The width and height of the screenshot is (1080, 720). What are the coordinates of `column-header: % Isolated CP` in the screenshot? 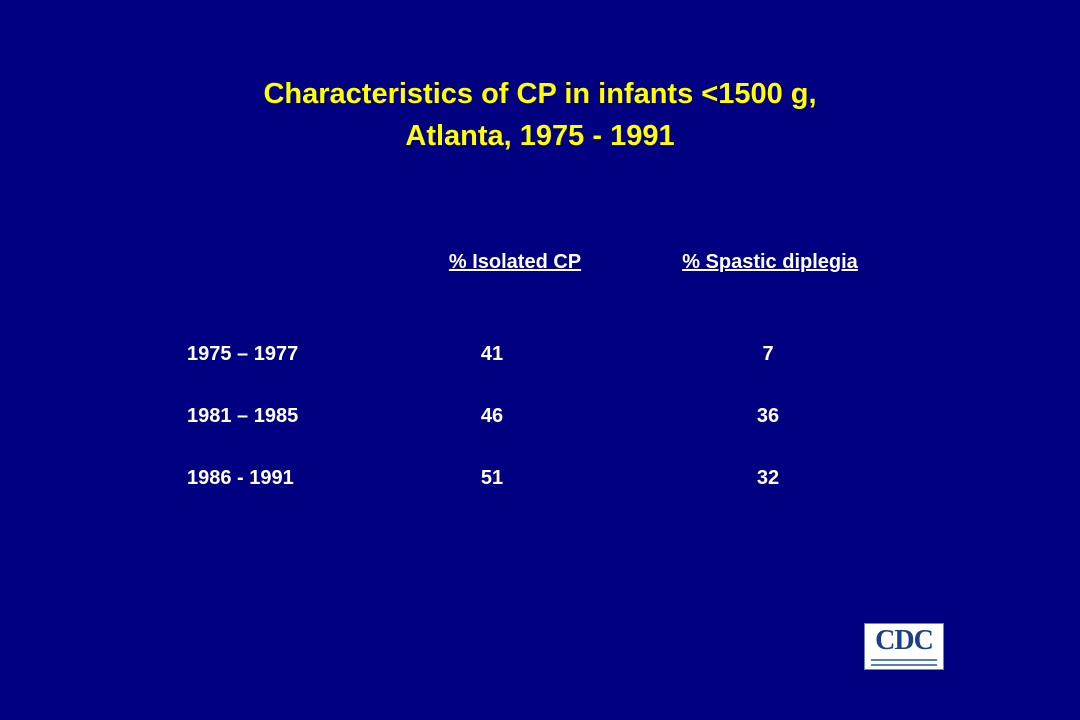 It's located at (515, 262).